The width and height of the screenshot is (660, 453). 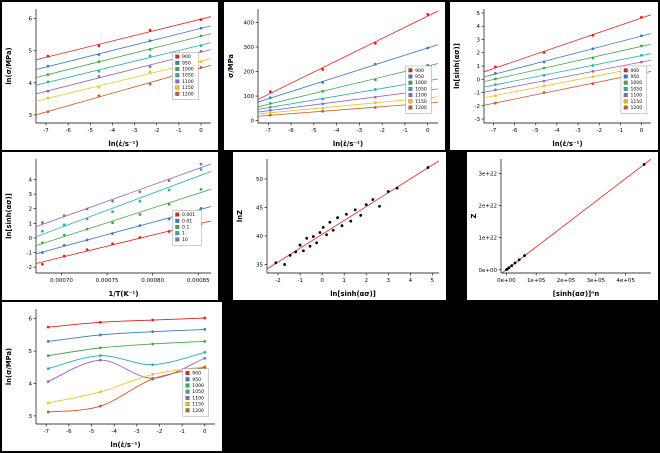 I want to click on axes: 0.00070 0.00075 0.00080 0.00085 -2 -1 0 1 2 3 4, so click(x=119, y=221).